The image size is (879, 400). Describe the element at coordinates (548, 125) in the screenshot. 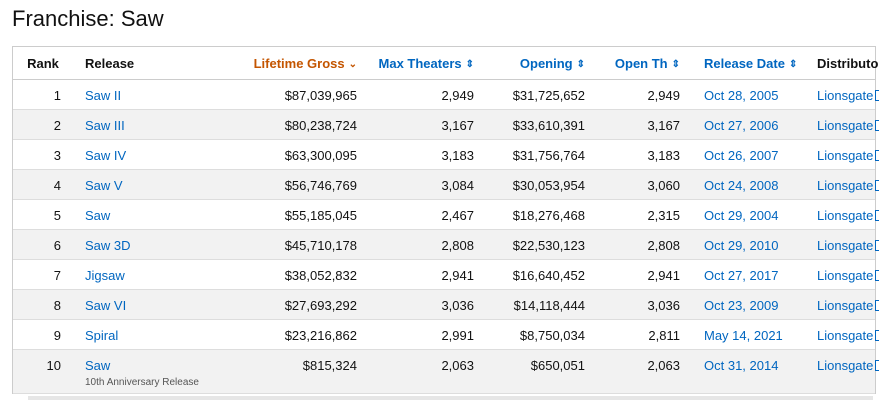

I see `opening-cell: $33,610,391` at that location.